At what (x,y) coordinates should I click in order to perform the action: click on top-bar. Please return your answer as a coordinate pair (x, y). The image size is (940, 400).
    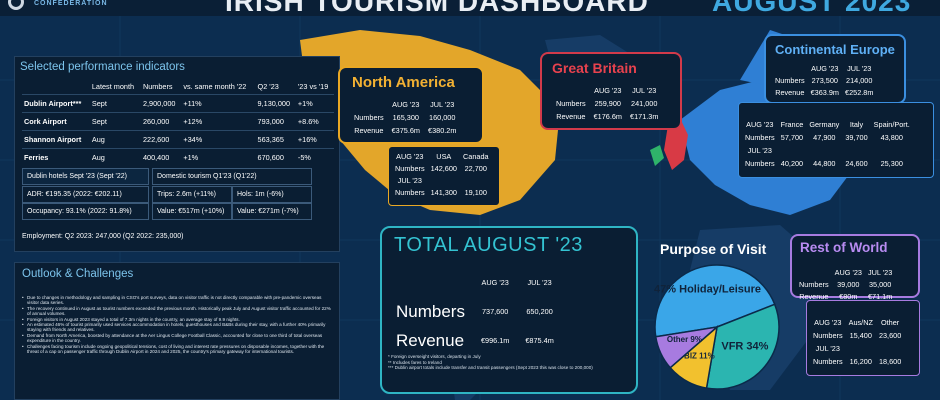
    Looking at the image, I should click on (470, 8).